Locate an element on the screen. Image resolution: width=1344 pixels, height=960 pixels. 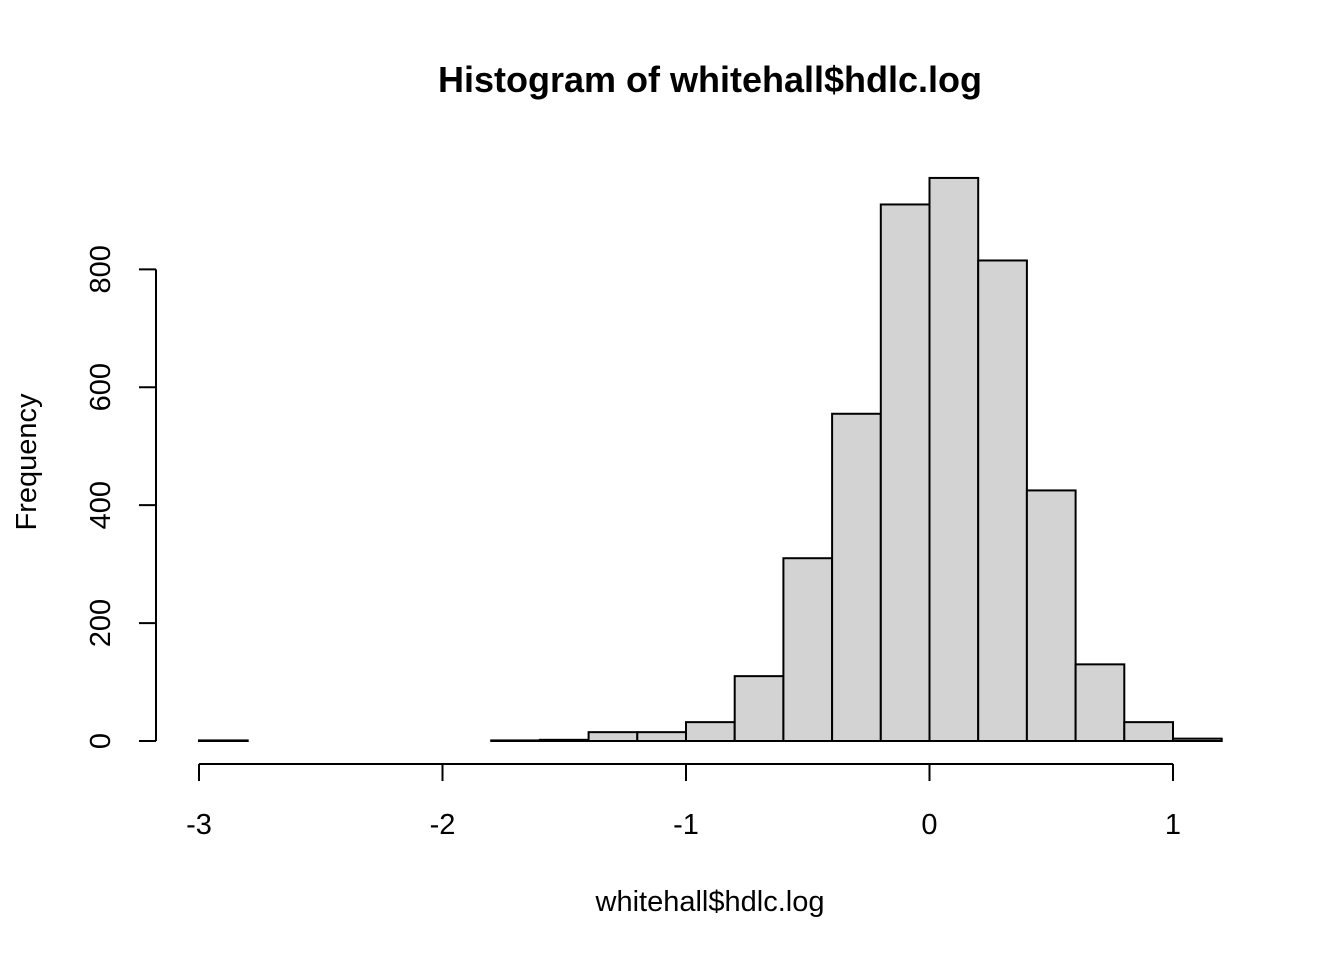
y-tick-label: 400 is located at coordinates (101, 505).